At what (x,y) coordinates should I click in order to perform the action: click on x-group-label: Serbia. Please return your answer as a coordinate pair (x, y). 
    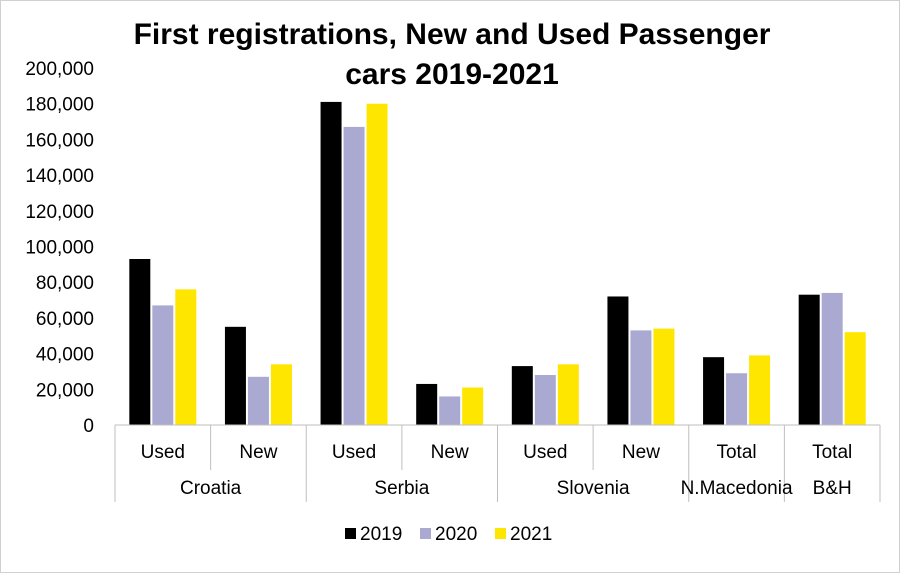
    Looking at the image, I should click on (401, 488).